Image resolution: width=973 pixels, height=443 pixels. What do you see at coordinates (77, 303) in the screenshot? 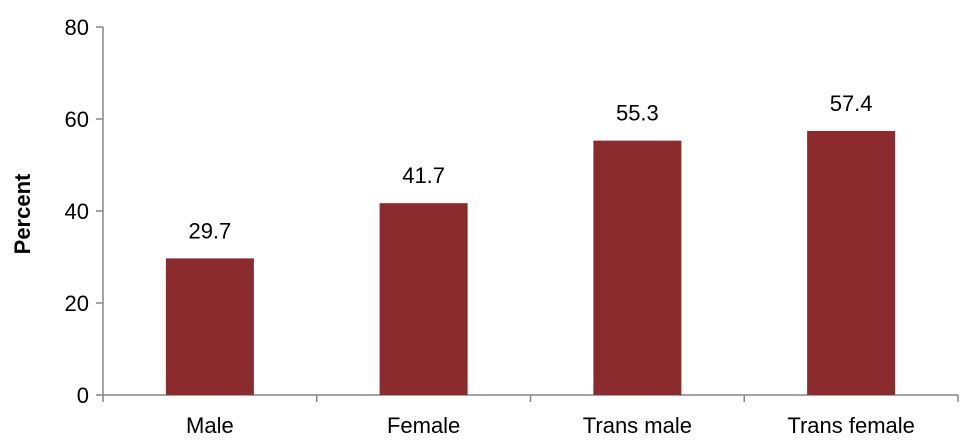
I see `y-tick-label: 20` at bounding box center [77, 303].